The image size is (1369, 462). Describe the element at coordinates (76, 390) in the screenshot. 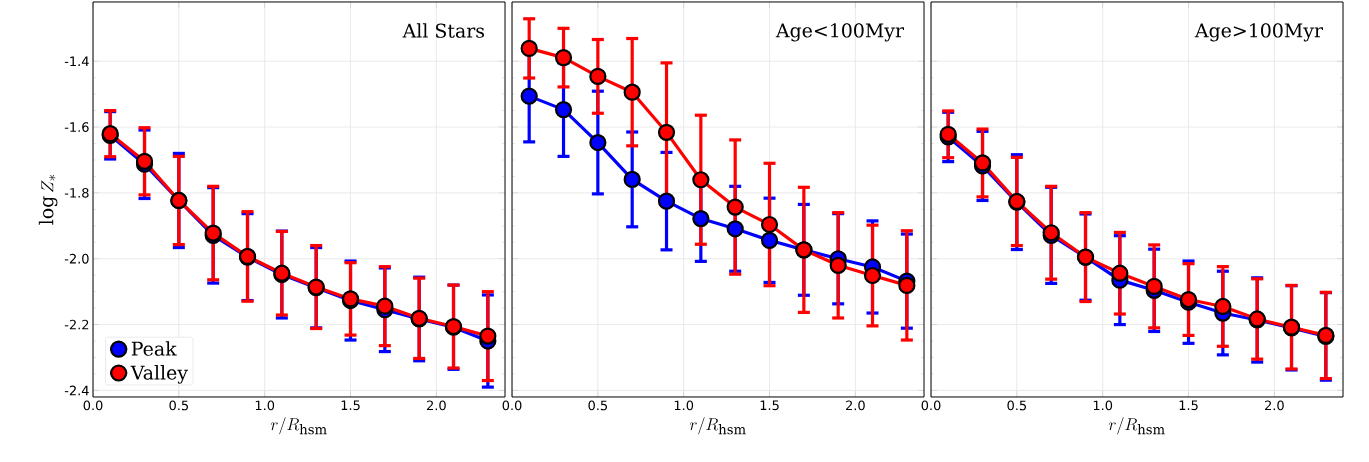

I see `y-tick-label: -2.4` at that location.